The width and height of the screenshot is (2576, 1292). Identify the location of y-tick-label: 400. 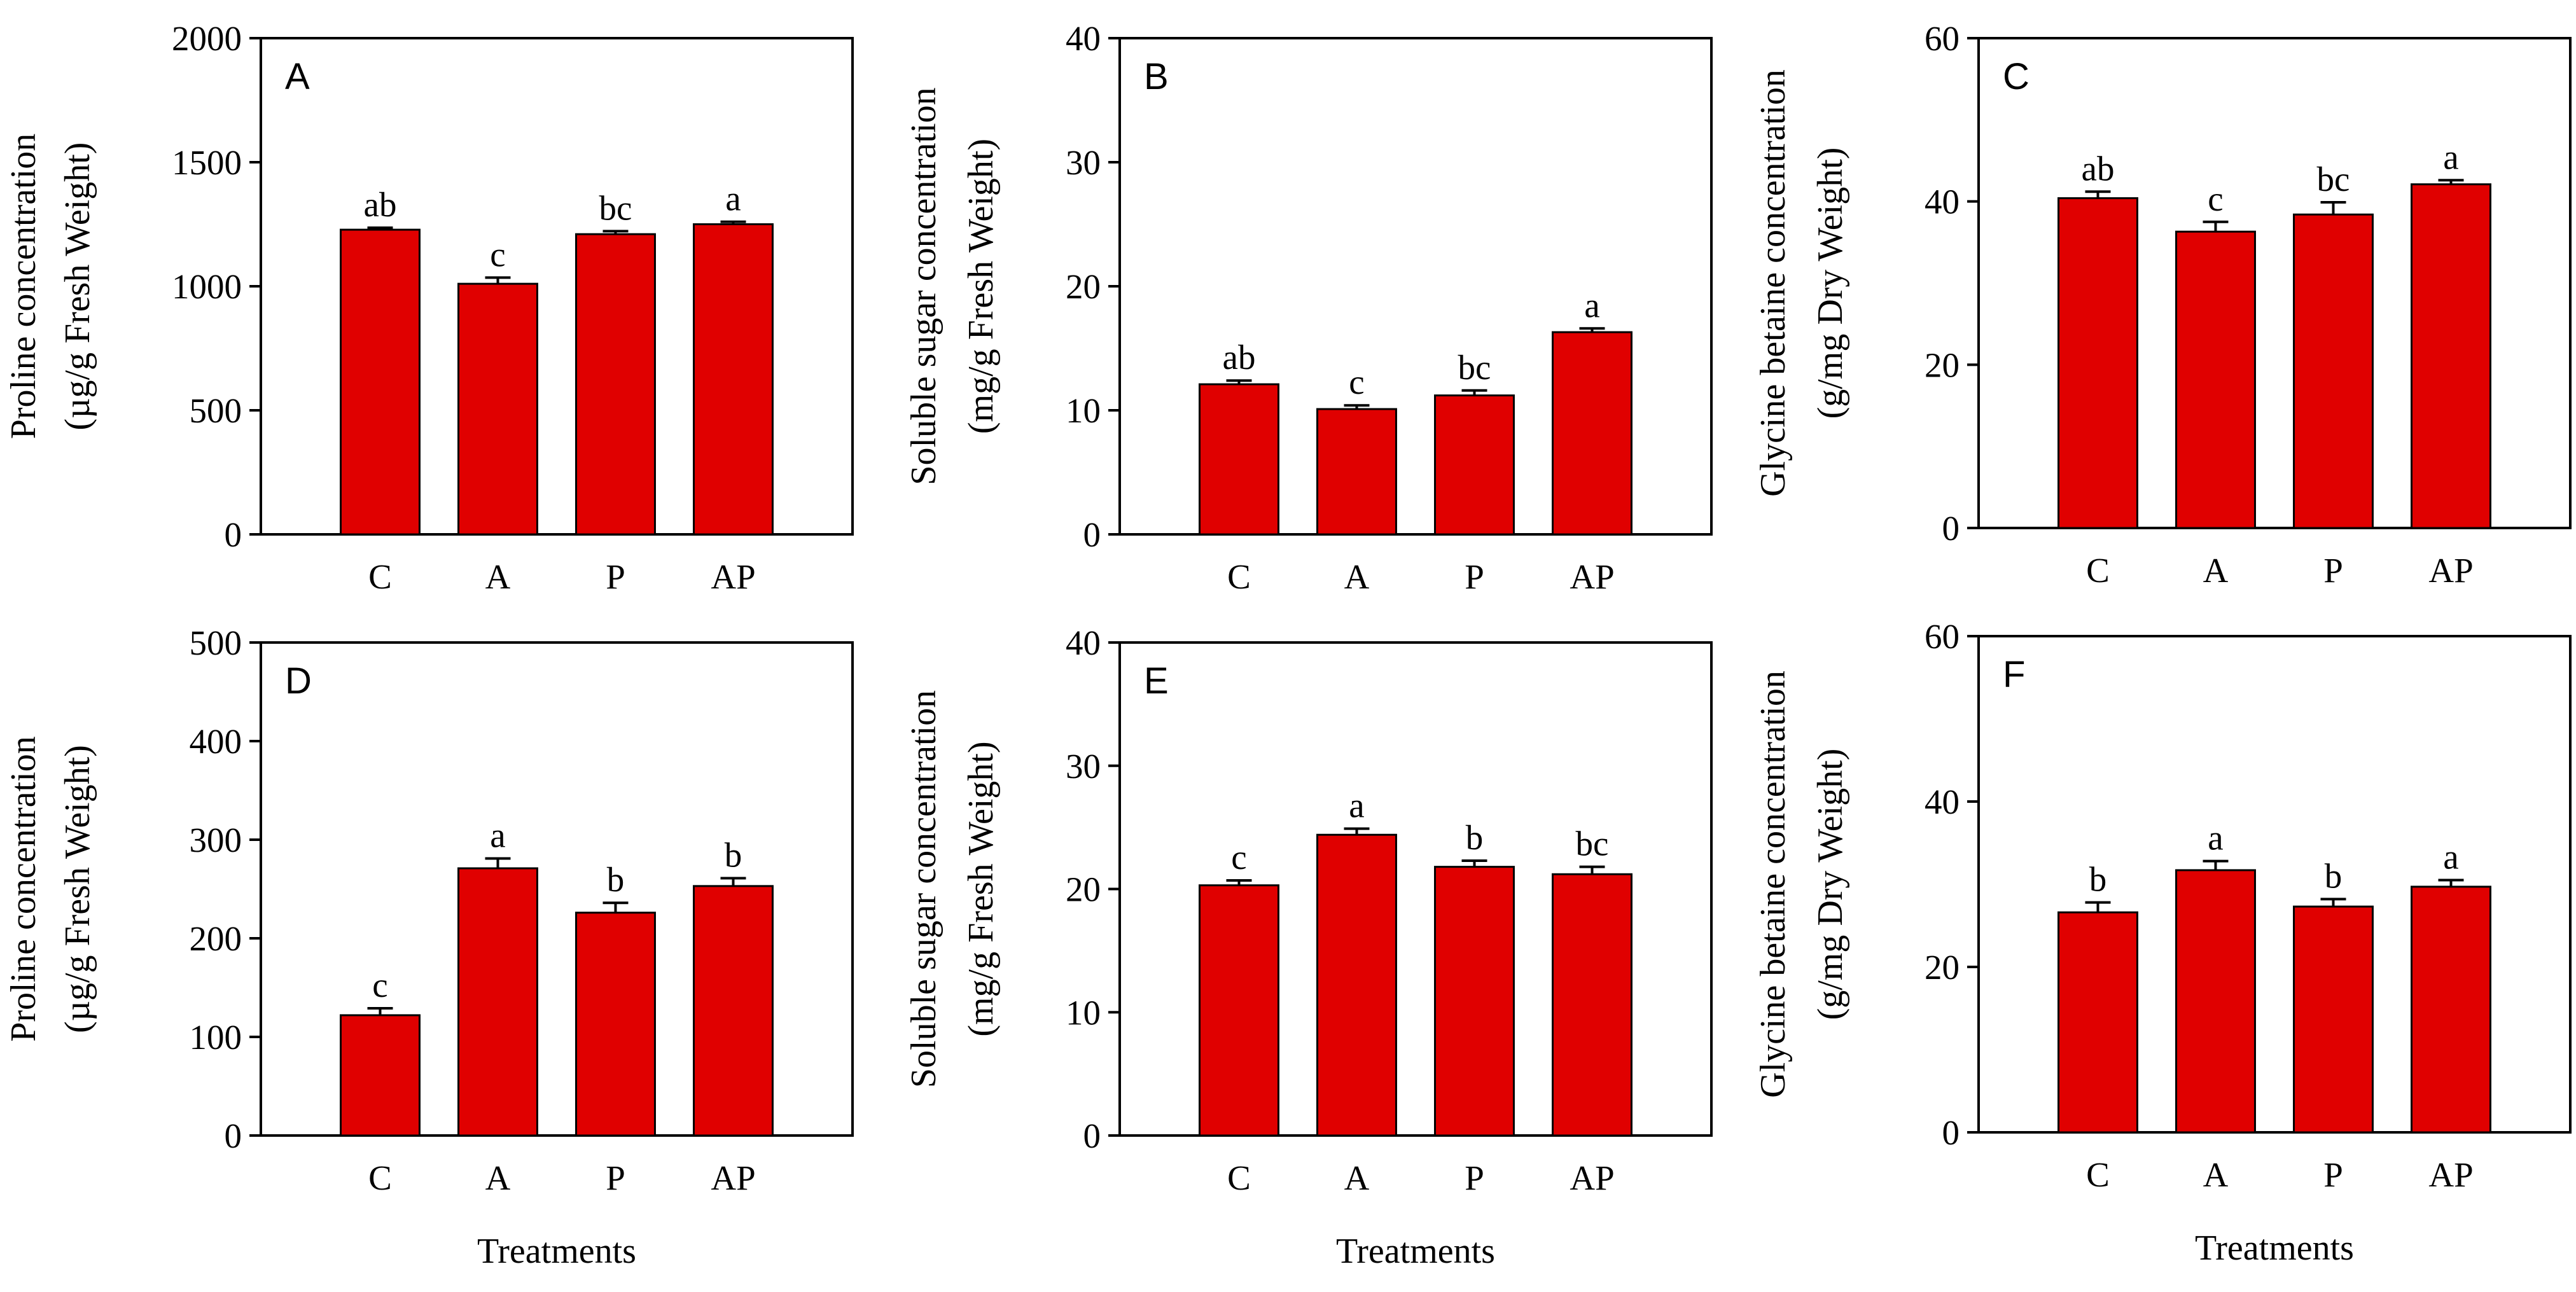
(216, 741).